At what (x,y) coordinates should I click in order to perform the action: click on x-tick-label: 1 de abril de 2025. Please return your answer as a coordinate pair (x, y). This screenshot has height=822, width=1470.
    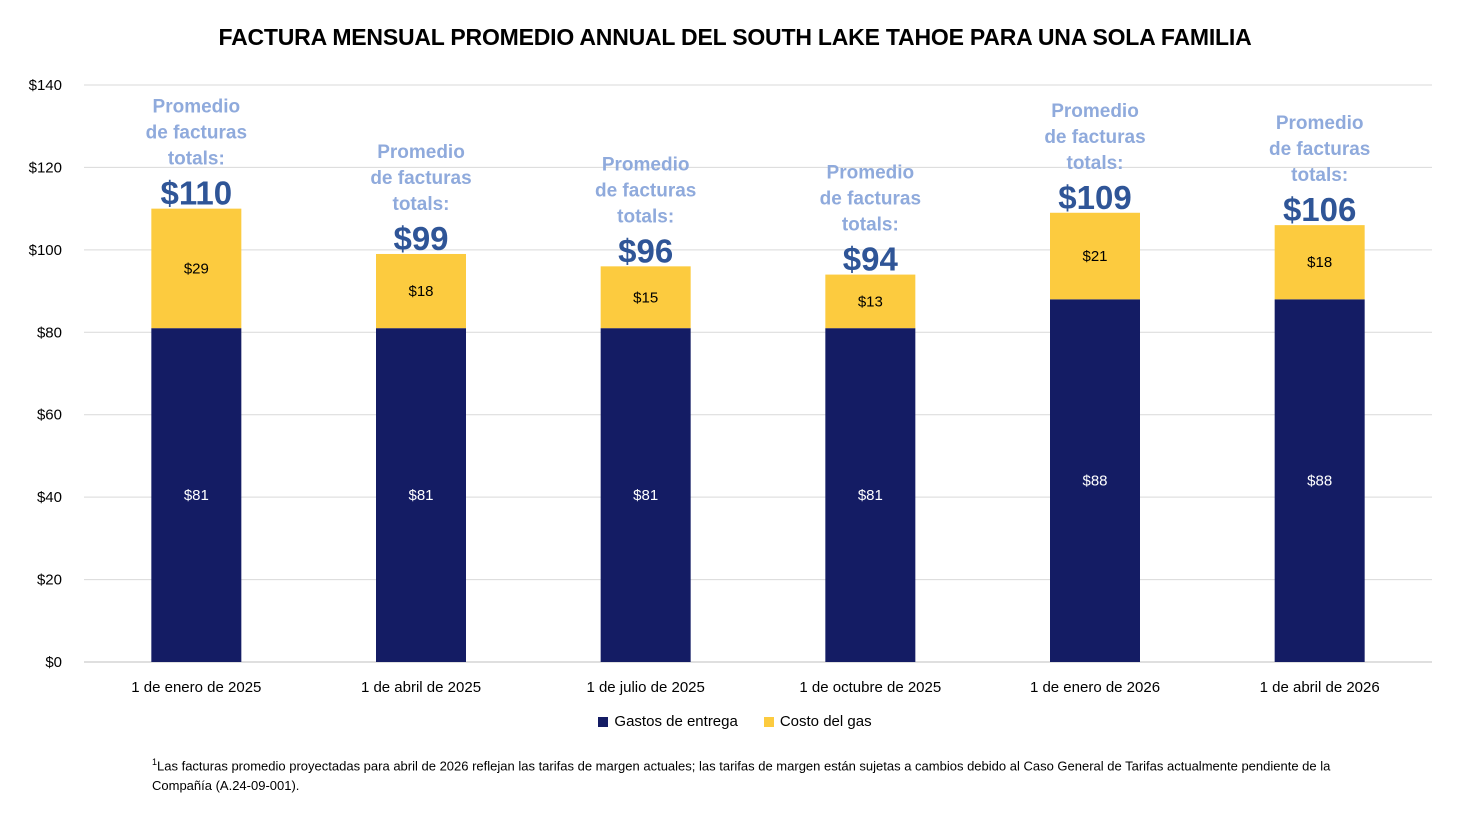
    Looking at the image, I should click on (421, 687).